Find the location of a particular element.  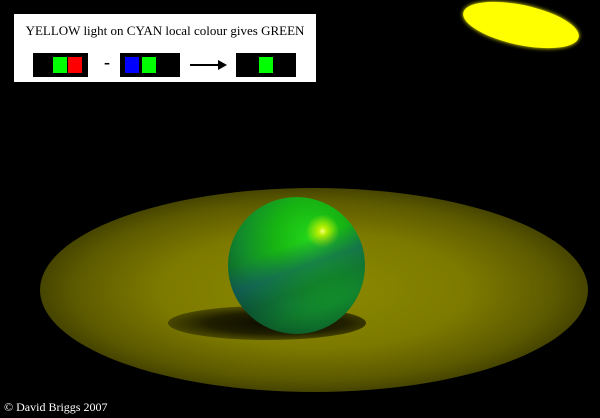

result-spectrum-box is located at coordinates (266, 65).